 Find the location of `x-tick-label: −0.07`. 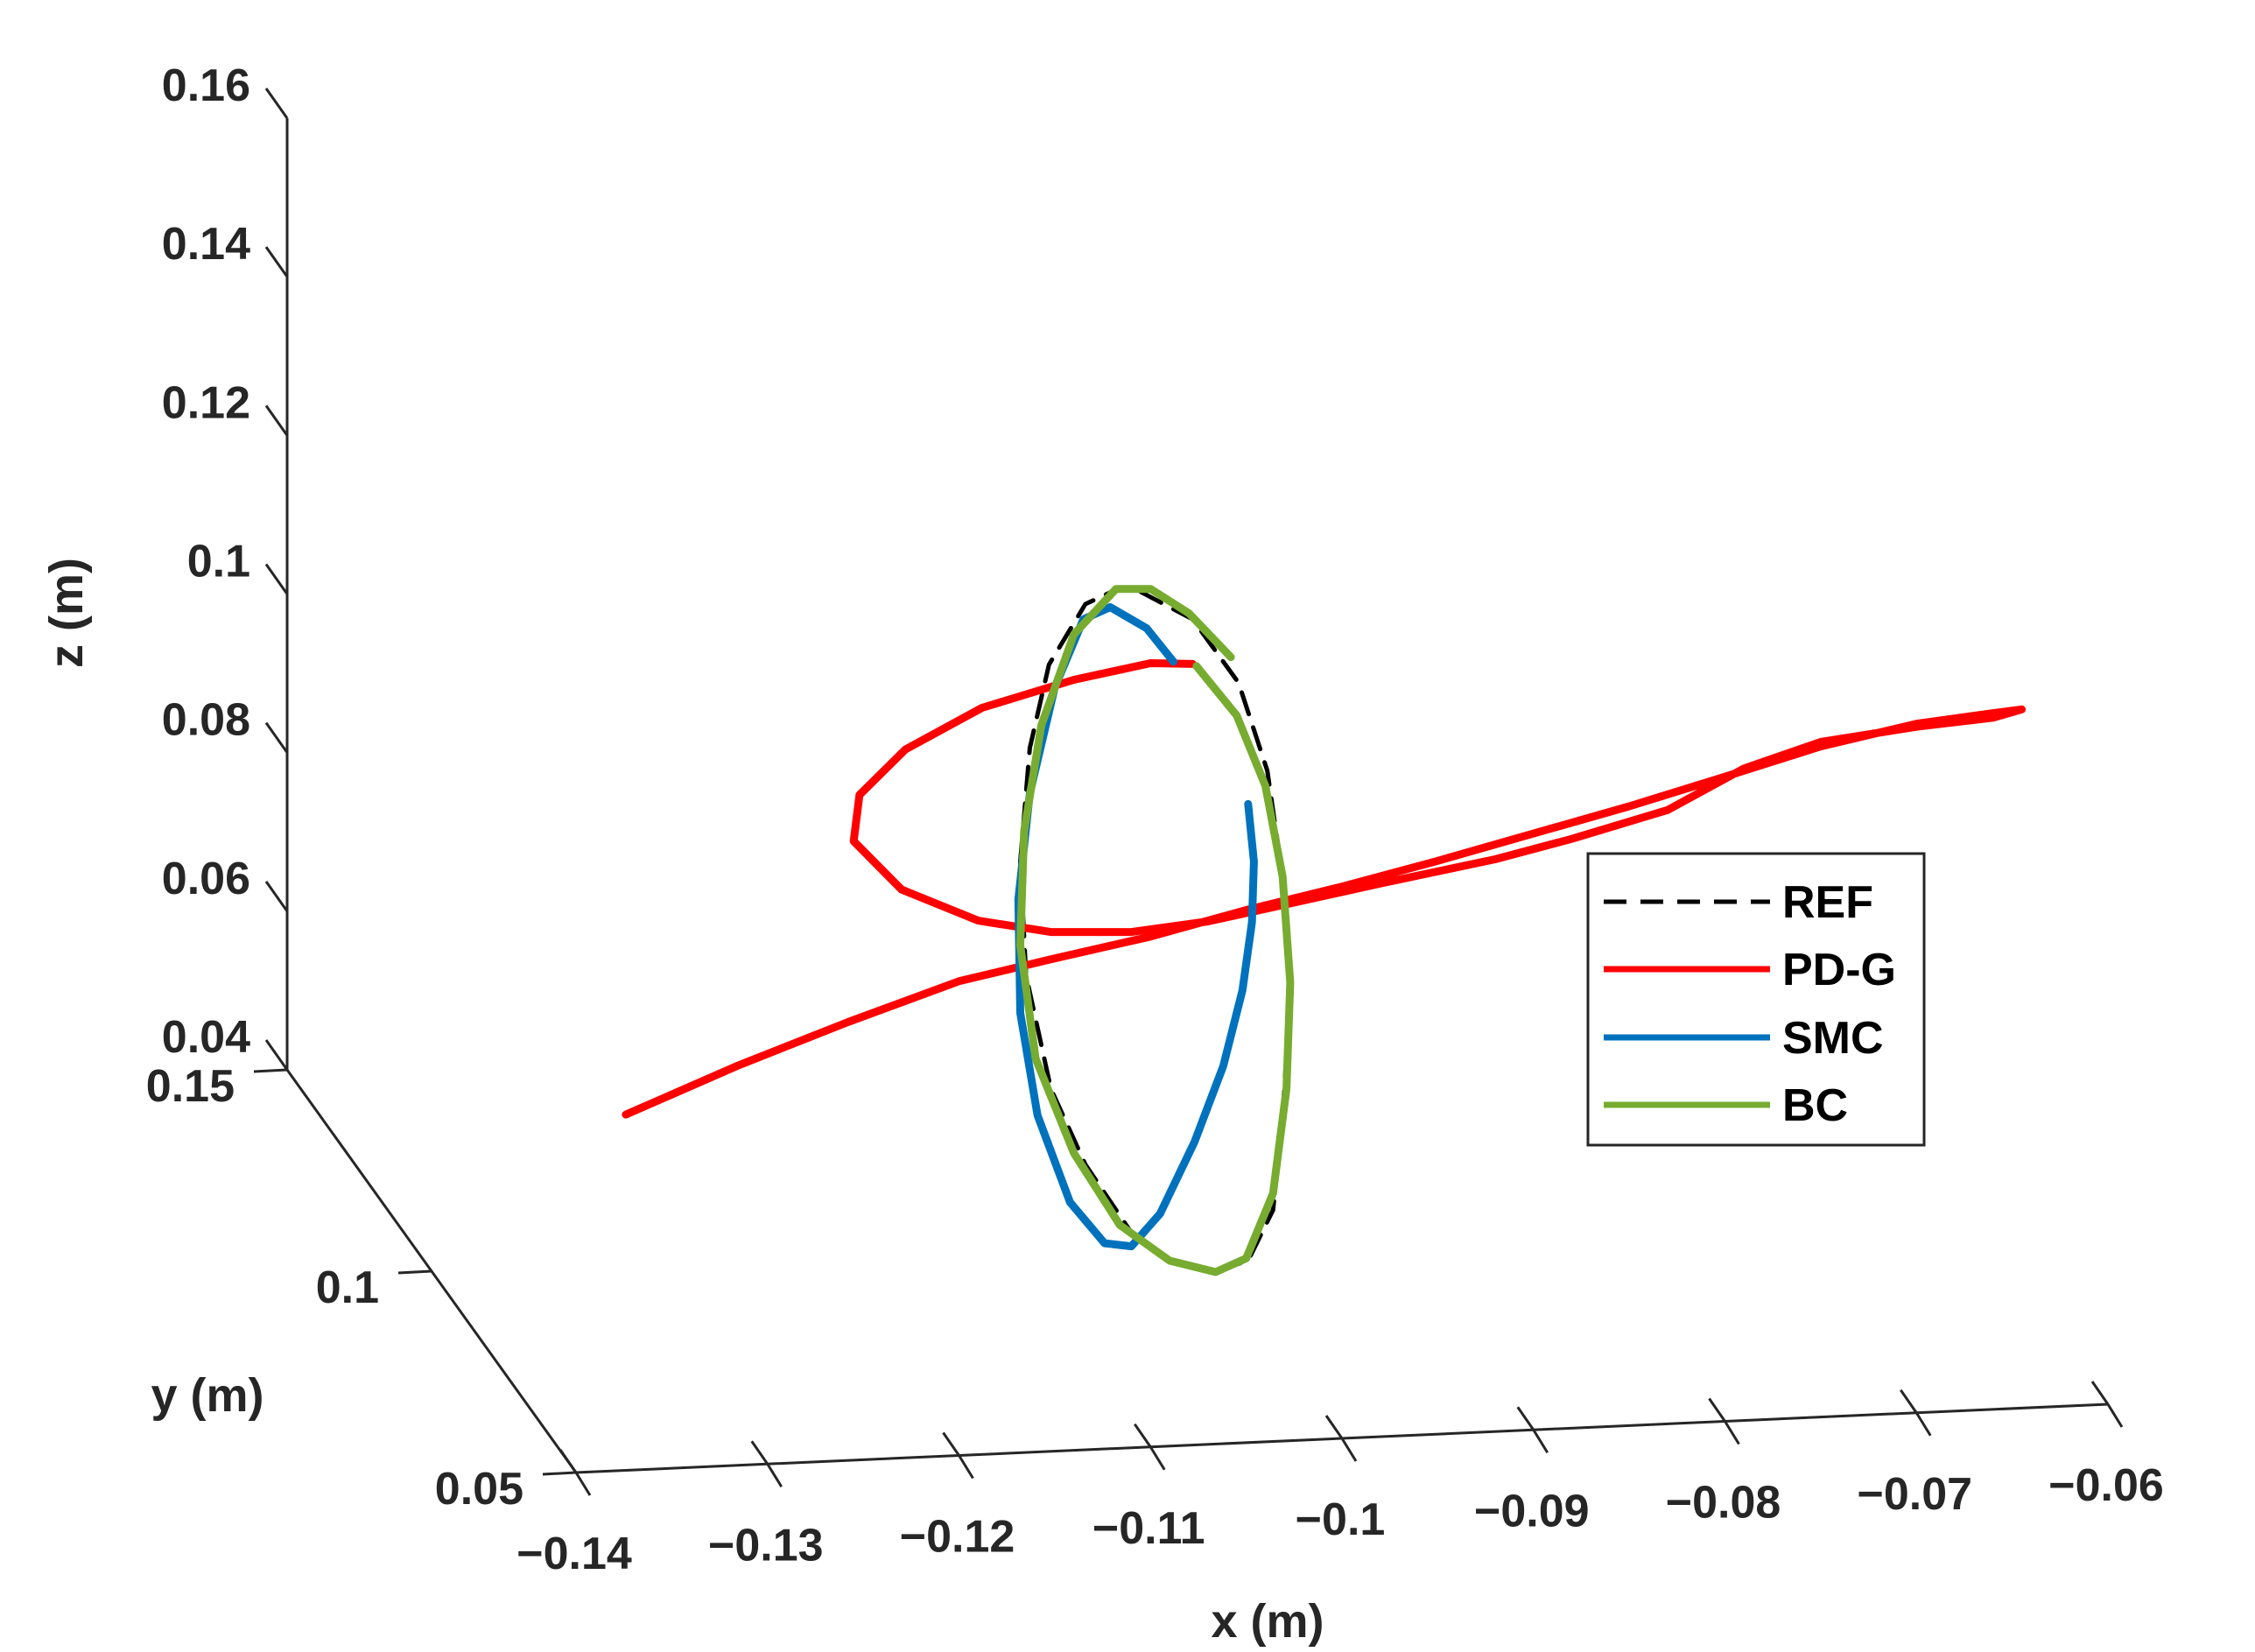

x-tick-label: −0.07 is located at coordinates (1914, 1495).